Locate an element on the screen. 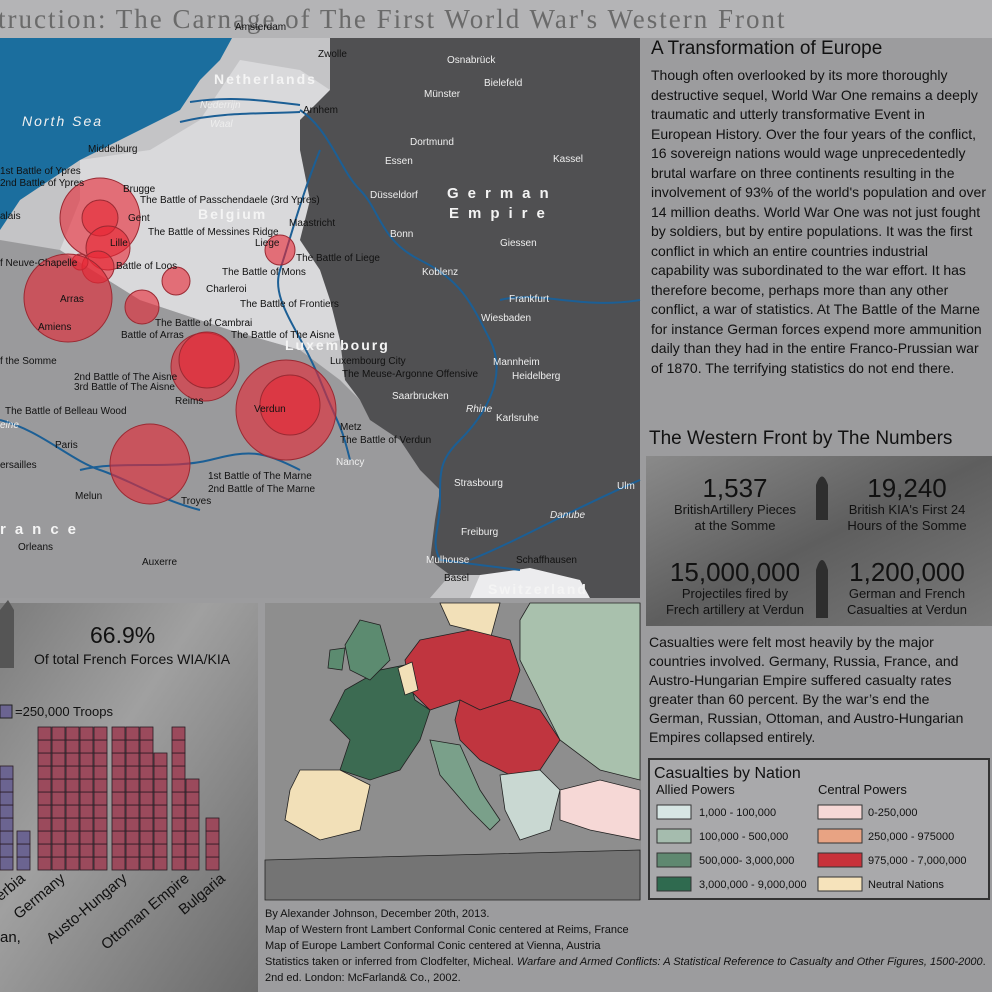 This screenshot has height=992, width=992. map-label: Danube is located at coordinates (567, 515).